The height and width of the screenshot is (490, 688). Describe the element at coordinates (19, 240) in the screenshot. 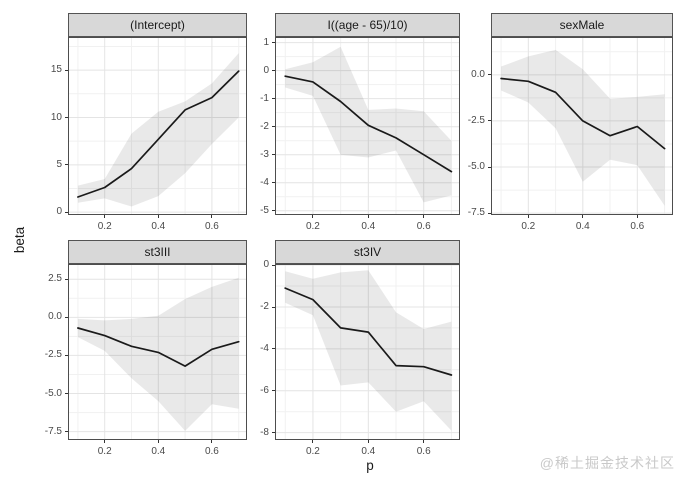

I see `y-axis-title: beta` at that location.